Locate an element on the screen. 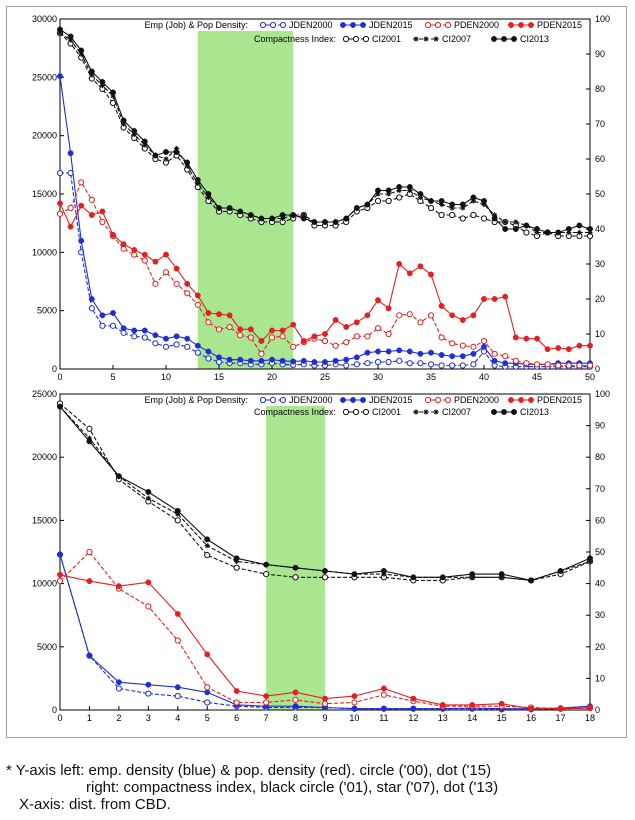 The width and height of the screenshot is (635, 820). legend-title-density: Emp (Job) & Pop Density: is located at coordinates (196, 400).